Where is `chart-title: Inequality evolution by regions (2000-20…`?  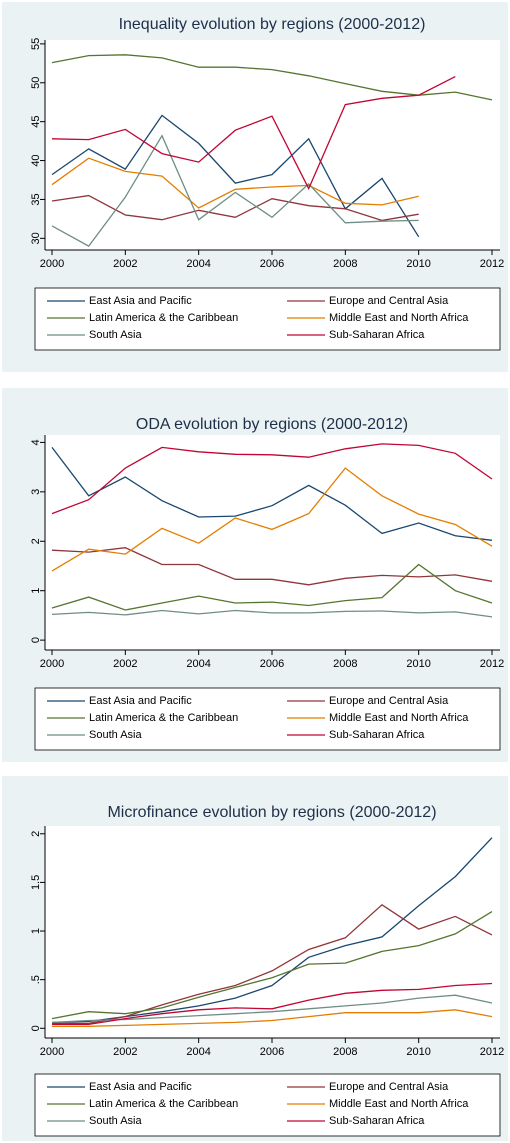
chart-title: Inequality evolution by regions (2000-20… is located at coordinates (272, 24).